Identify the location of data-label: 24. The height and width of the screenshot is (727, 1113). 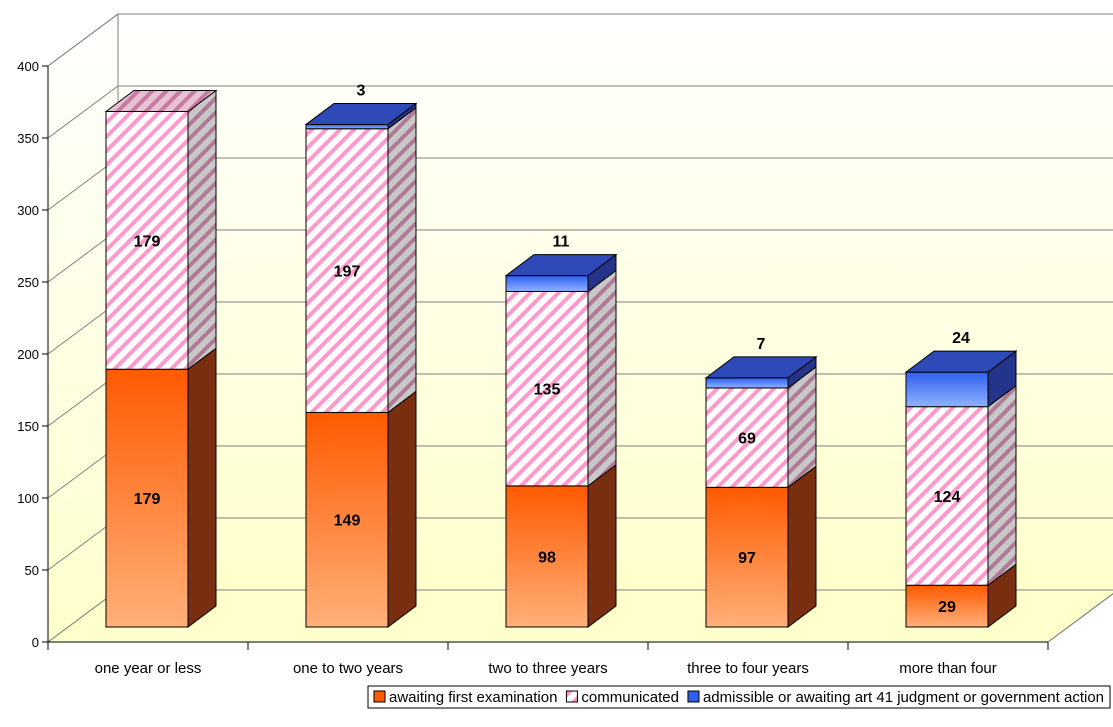
(961, 338).